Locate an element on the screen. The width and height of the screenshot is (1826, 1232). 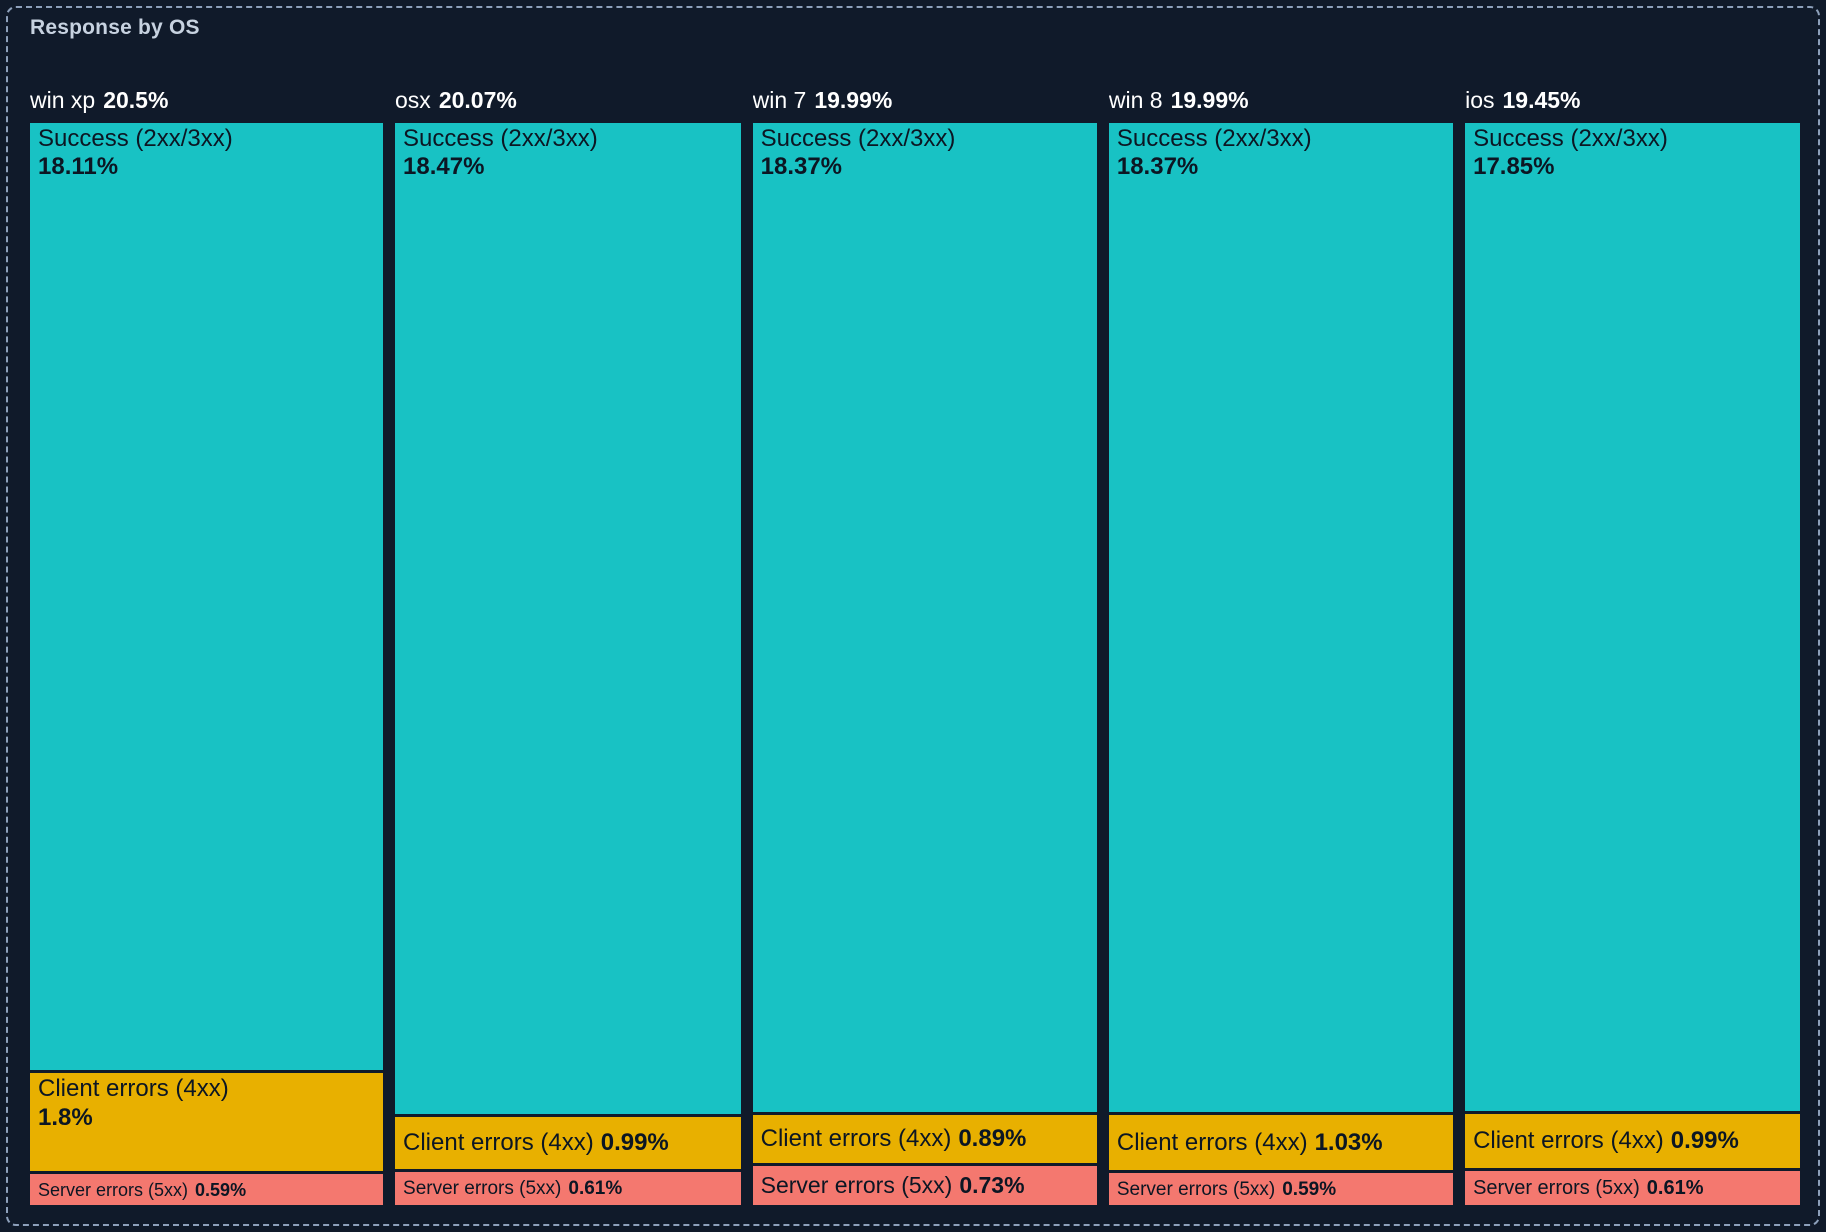
column-label: win 7 is located at coordinates (779, 100).